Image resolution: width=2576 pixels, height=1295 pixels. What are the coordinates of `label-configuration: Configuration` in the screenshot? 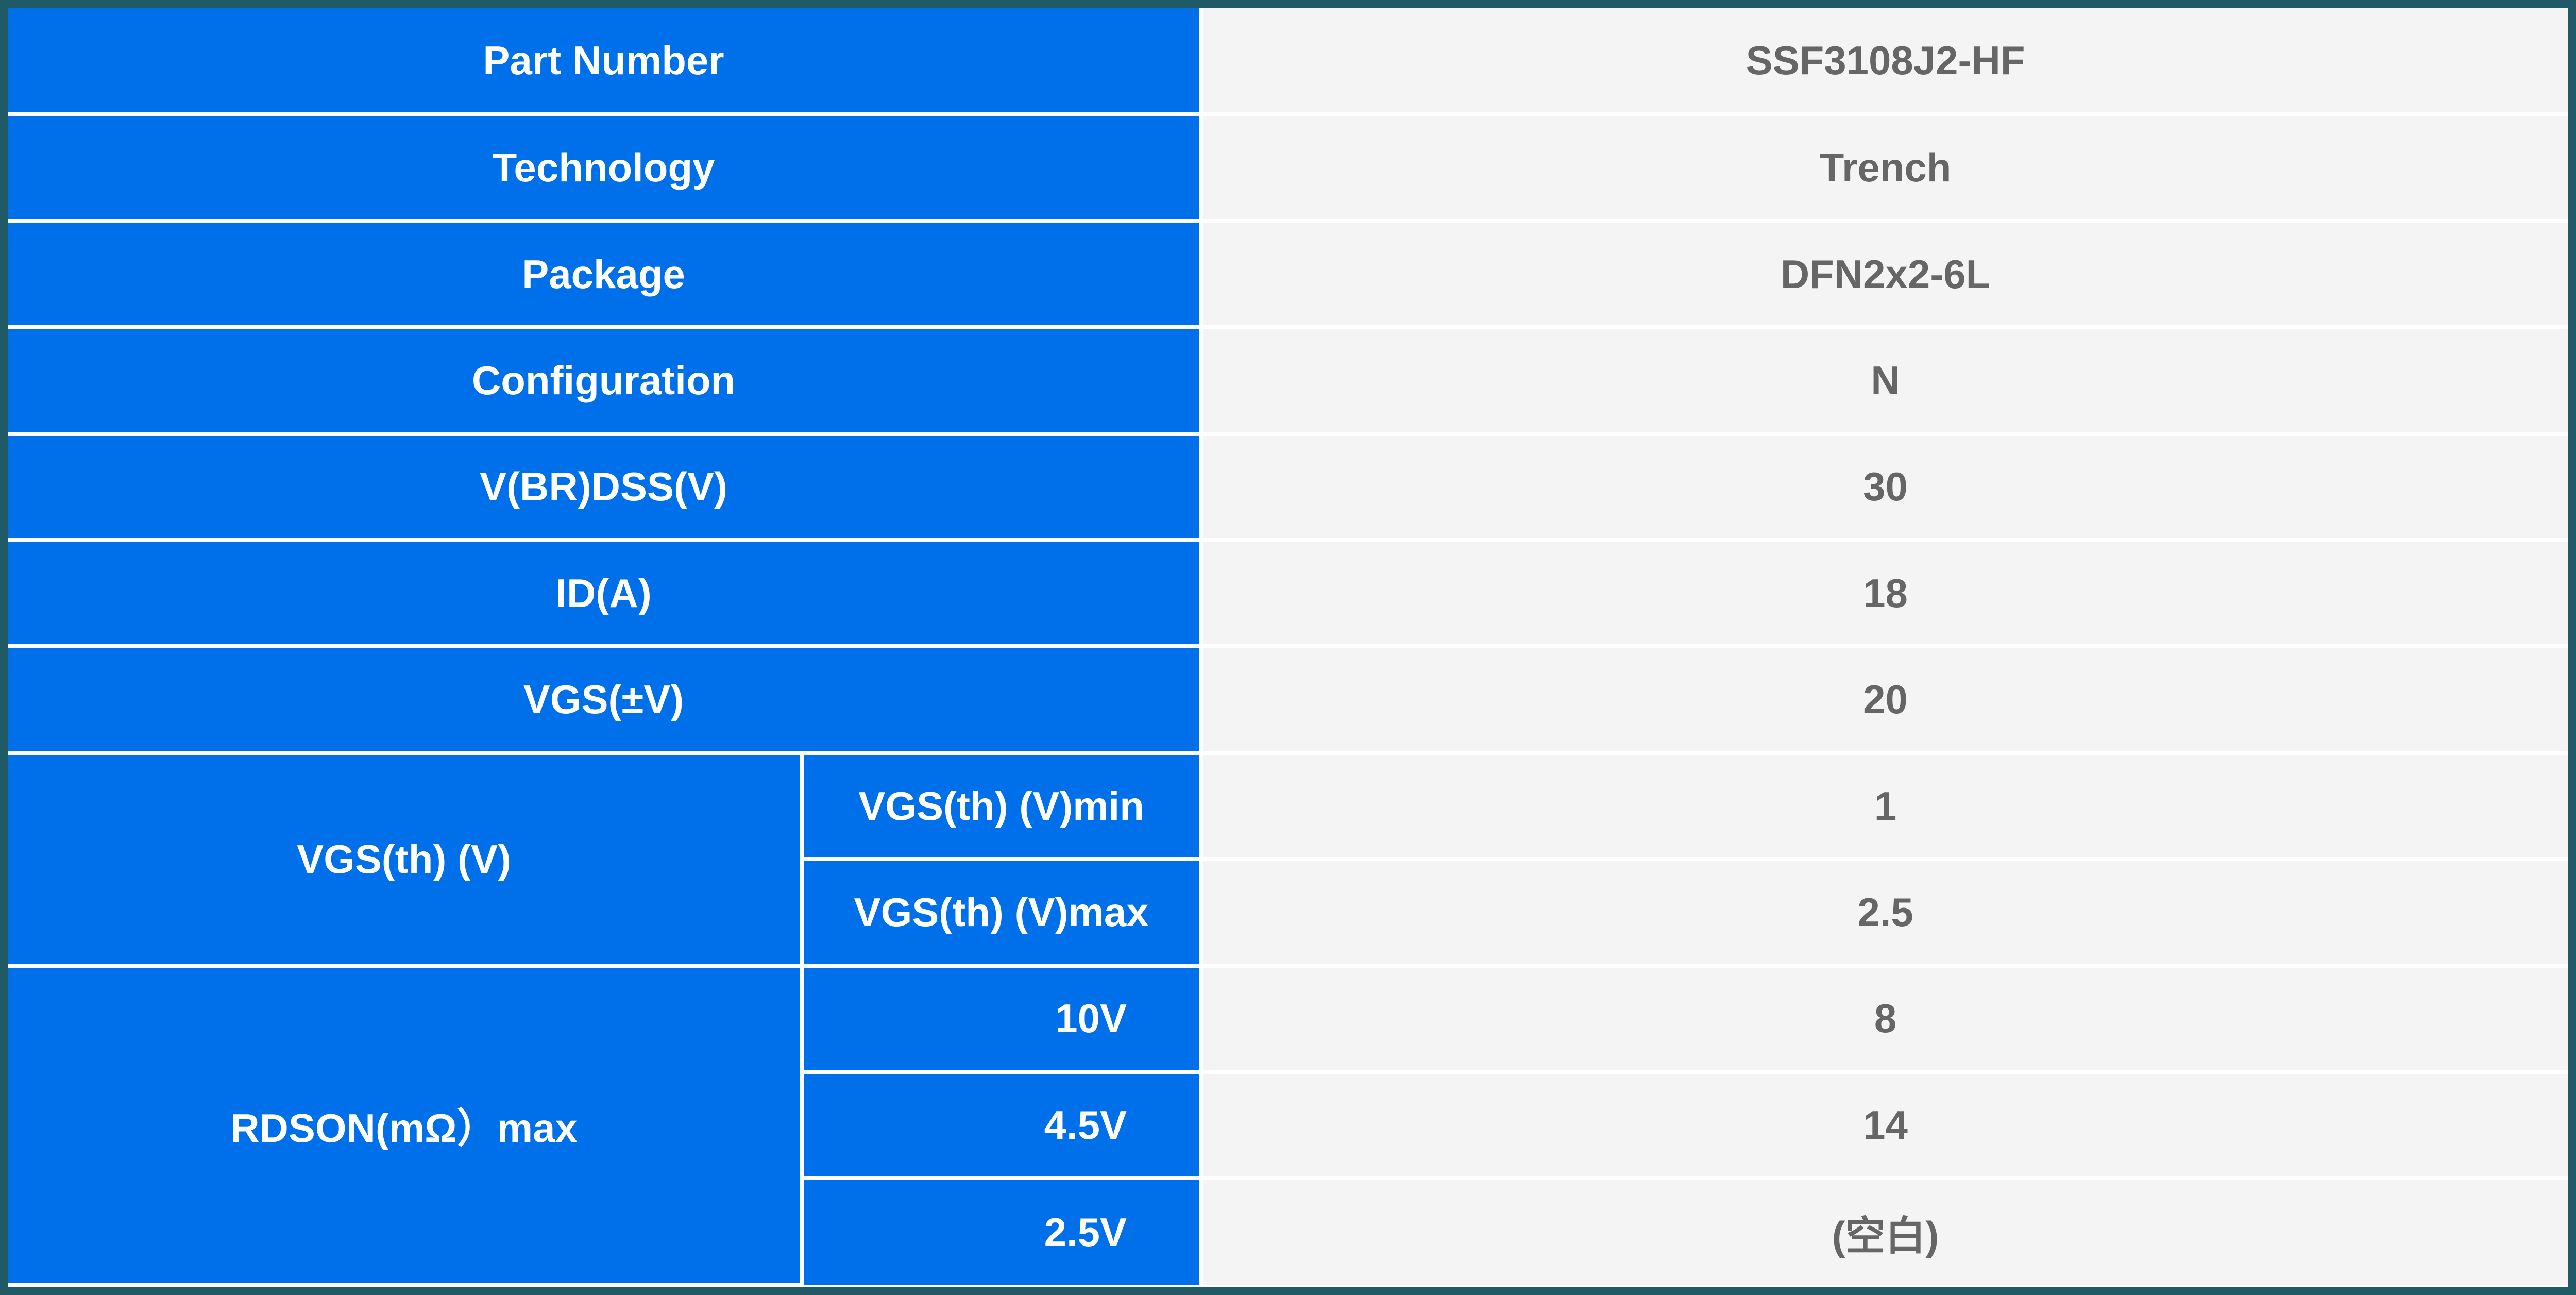 It's located at (606, 380).